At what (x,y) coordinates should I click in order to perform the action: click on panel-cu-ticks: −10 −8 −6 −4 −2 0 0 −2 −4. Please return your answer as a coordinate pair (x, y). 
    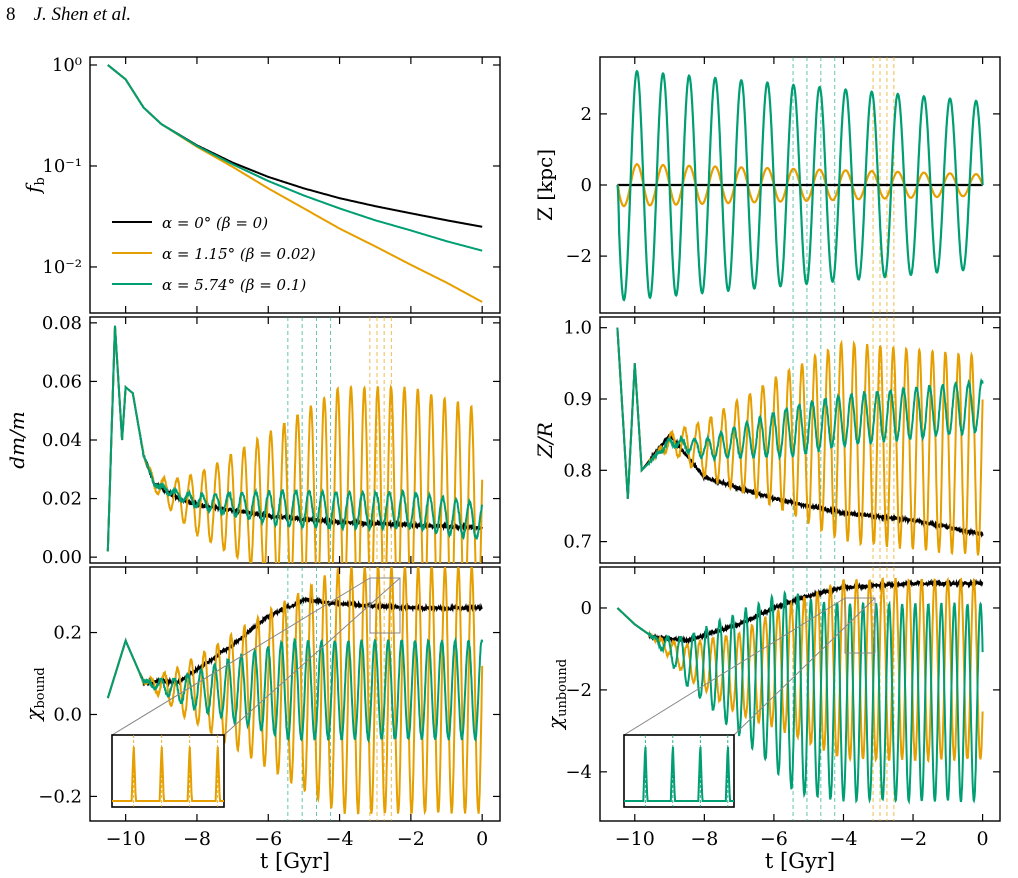
    Looking at the image, I should click on (782, 708).